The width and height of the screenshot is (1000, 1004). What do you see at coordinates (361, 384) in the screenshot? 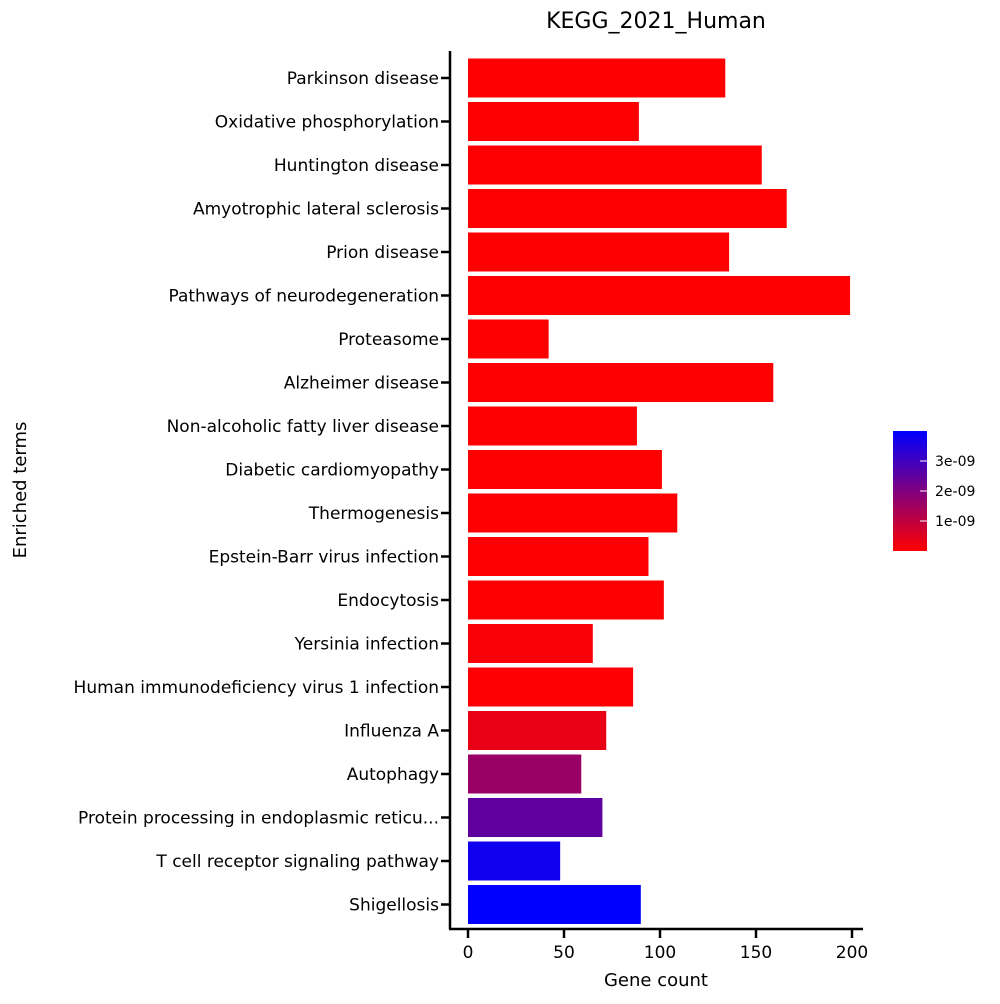
I see `y-tick-label: Alzheimer disease` at bounding box center [361, 384].